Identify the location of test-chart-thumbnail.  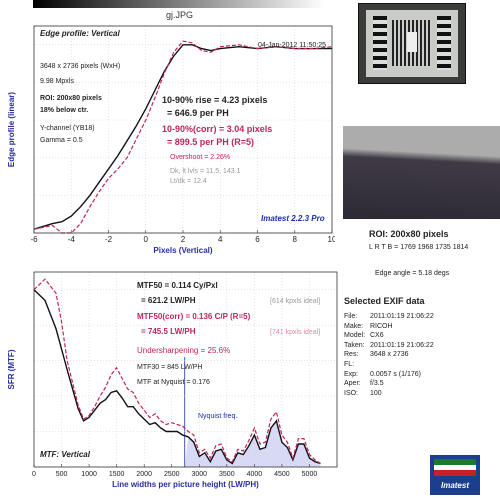
(412, 43).